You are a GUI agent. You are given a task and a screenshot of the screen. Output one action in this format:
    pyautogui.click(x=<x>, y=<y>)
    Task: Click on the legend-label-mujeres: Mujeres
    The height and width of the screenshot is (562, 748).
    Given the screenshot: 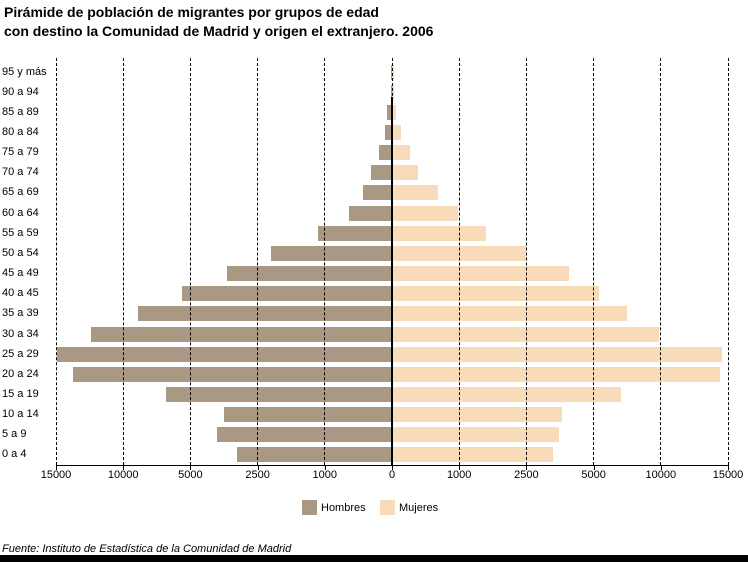 What is the action you would take?
    pyautogui.click(x=419, y=508)
    